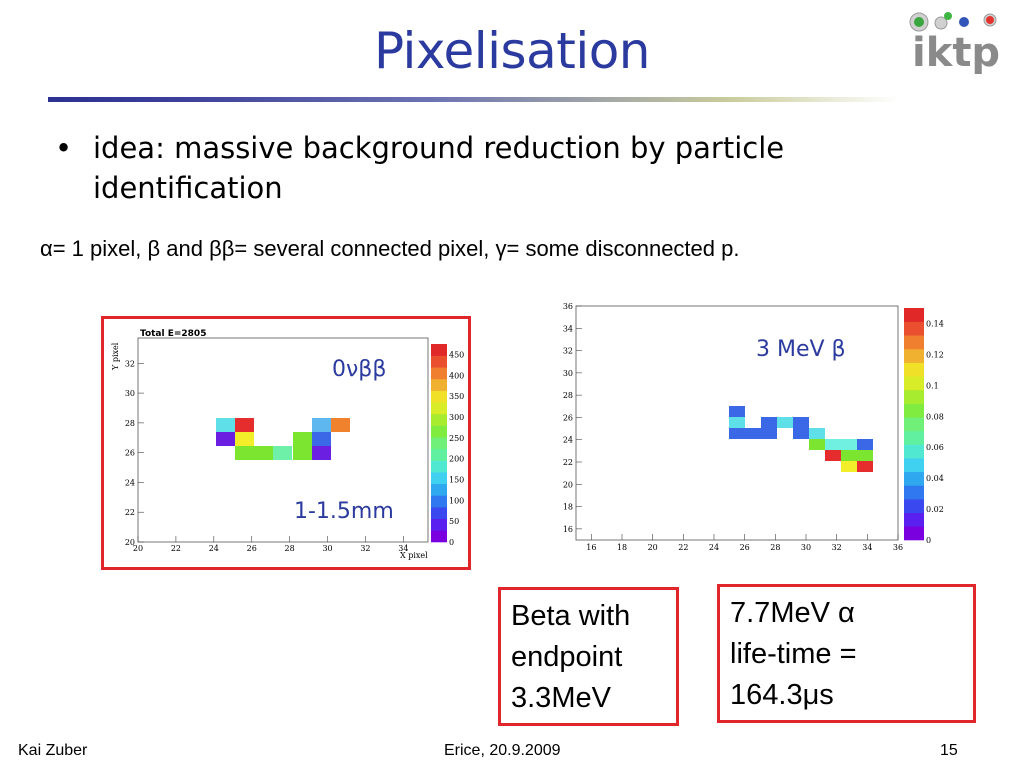 The image size is (1024, 768). I want to click on alpha-line-1: 7.7MeV α, so click(792, 613).